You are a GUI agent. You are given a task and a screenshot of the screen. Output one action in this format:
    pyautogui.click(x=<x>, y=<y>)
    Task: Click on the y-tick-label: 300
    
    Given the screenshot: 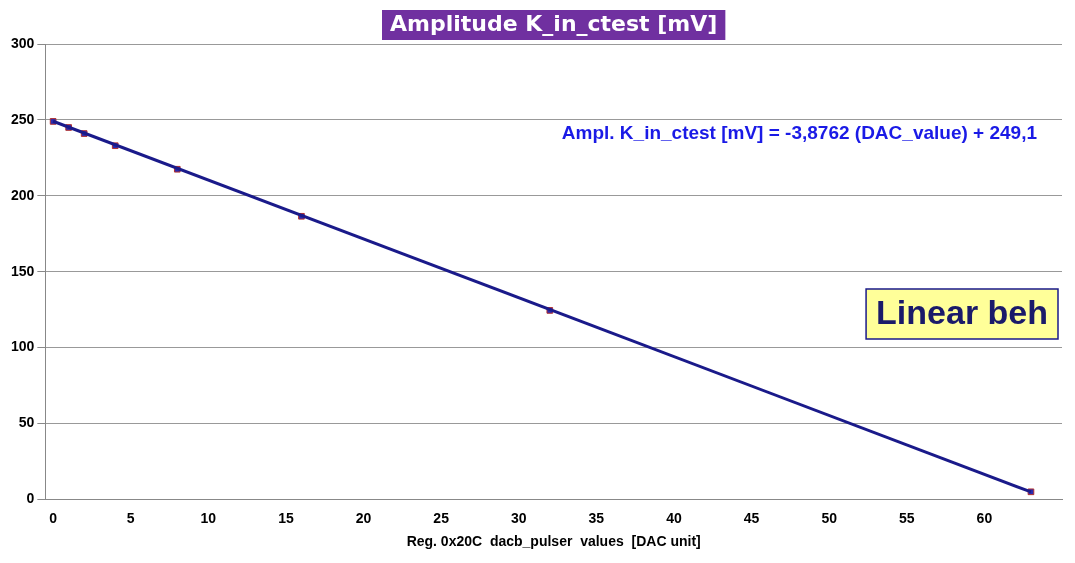 What is the action you would take?
    pyautogui.click(x=23, y=42)
    